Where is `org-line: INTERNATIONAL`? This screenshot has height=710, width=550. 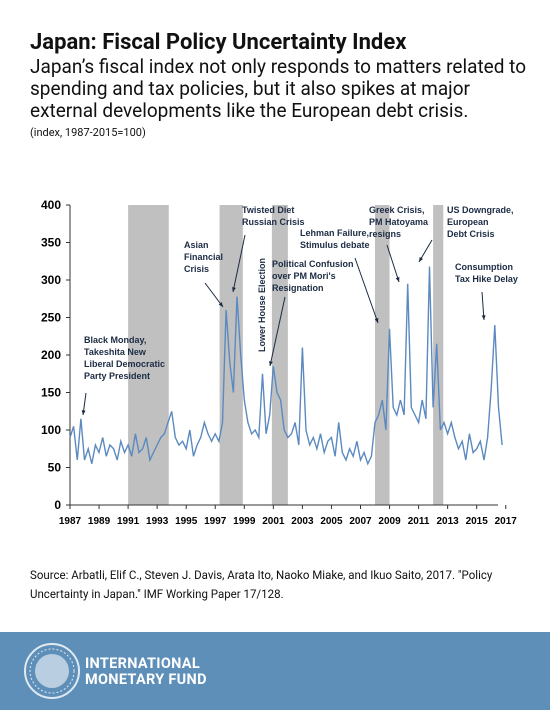 org-line: INTERNATIONAL is located at coordinates (142, 663).